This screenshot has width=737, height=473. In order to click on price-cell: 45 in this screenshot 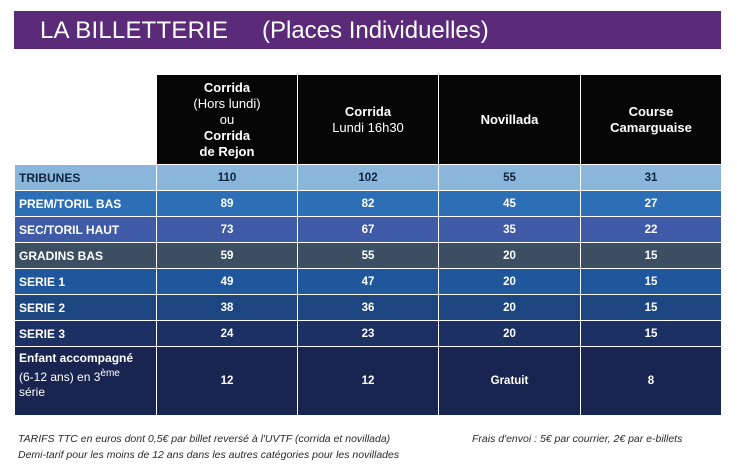, I will do `click(509, 203)`.